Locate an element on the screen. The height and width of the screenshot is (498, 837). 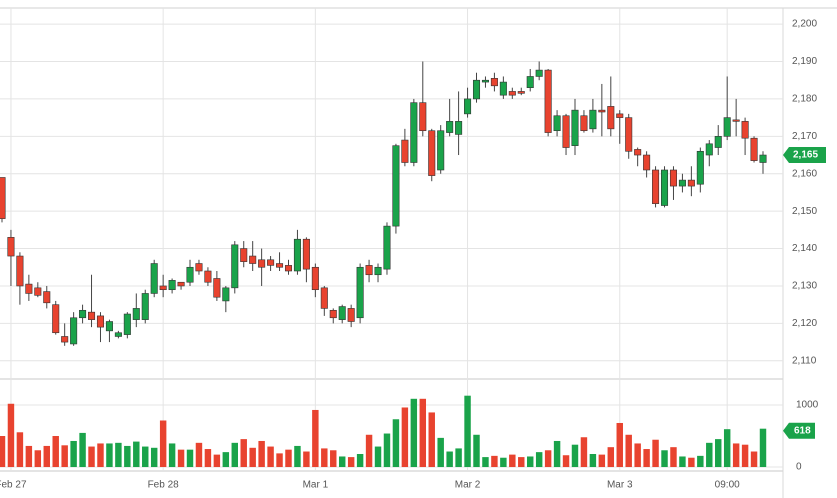
x-tick-label: Mar 3 is located at coordinates (620, 485).